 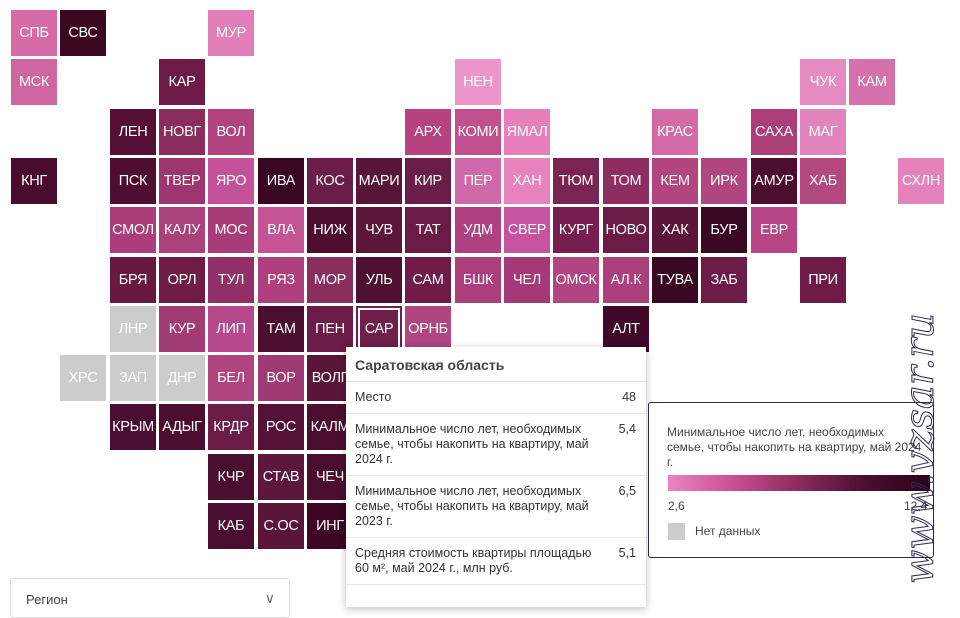 I want to click on region-tile-ЗАБ: ЗАБ, so click(x=724, y=280).